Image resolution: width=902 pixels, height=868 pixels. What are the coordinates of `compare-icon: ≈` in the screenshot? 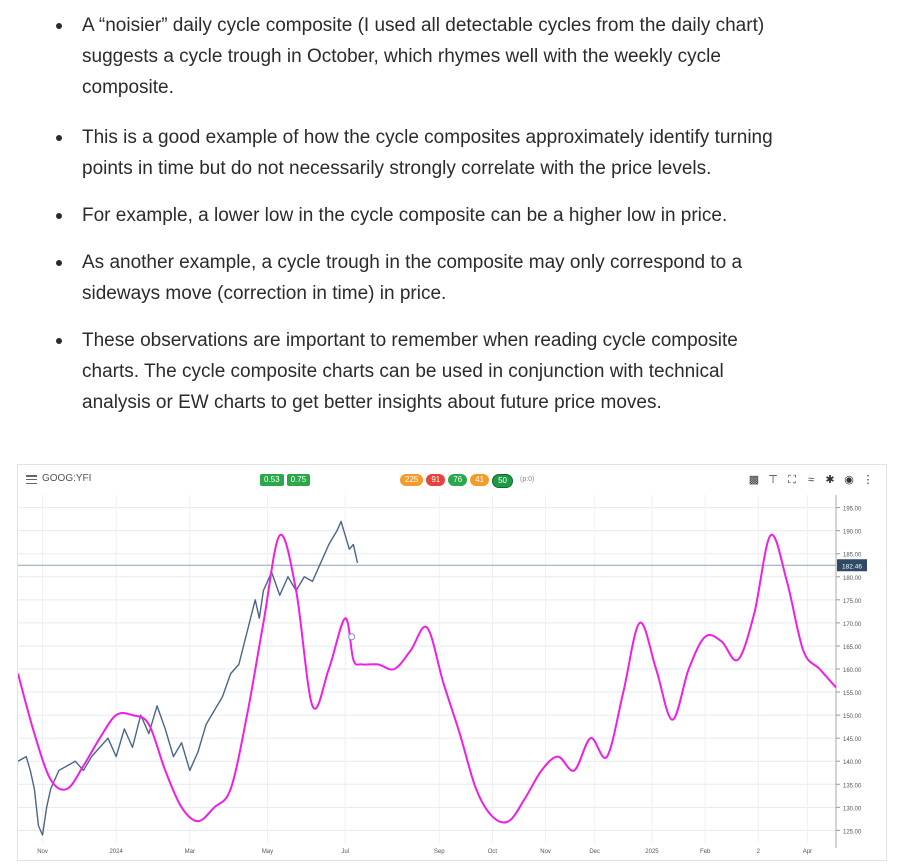 It's located at (811, 480).